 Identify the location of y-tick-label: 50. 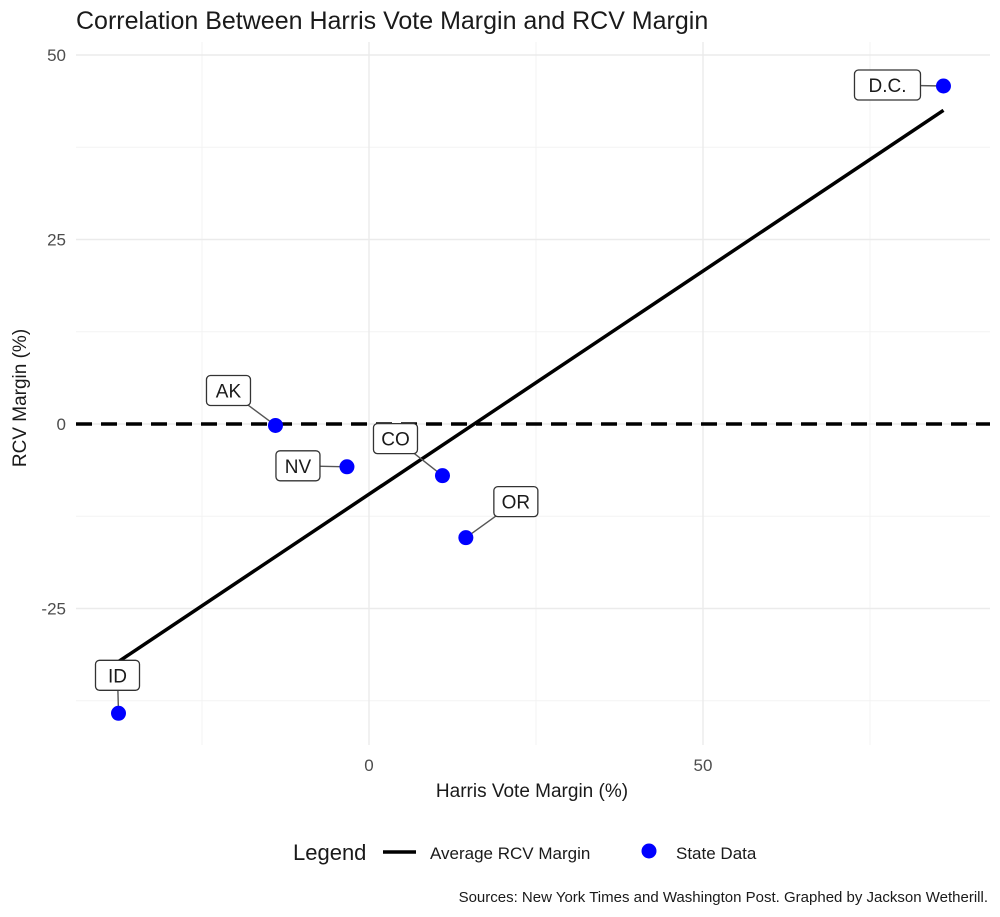
(56, 55).